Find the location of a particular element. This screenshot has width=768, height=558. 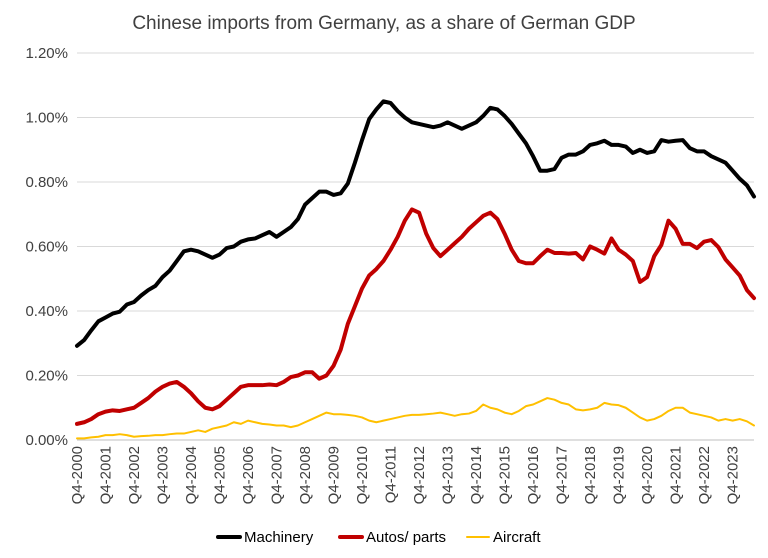

x-tick-label: Q4-2002 is located at coordinates (134, 475).